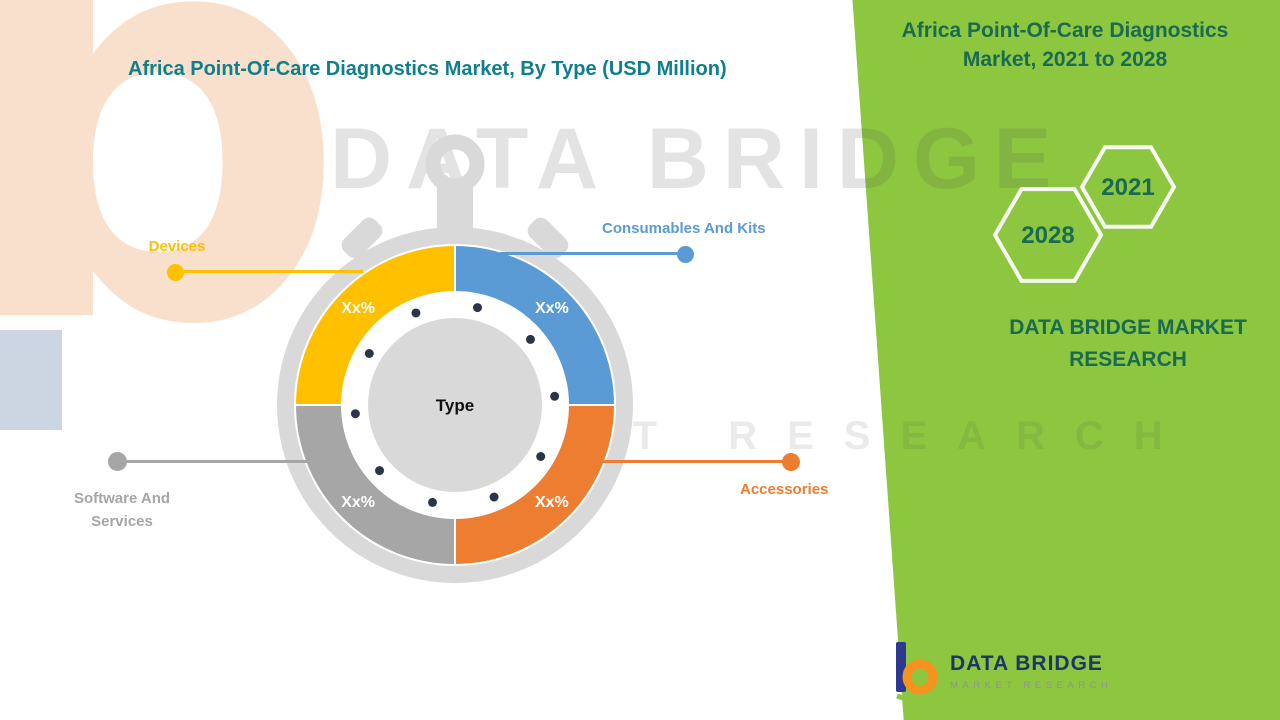 This screenshot has height=720, width=1280. I want to click on callout-line-software, so click(218, 461).